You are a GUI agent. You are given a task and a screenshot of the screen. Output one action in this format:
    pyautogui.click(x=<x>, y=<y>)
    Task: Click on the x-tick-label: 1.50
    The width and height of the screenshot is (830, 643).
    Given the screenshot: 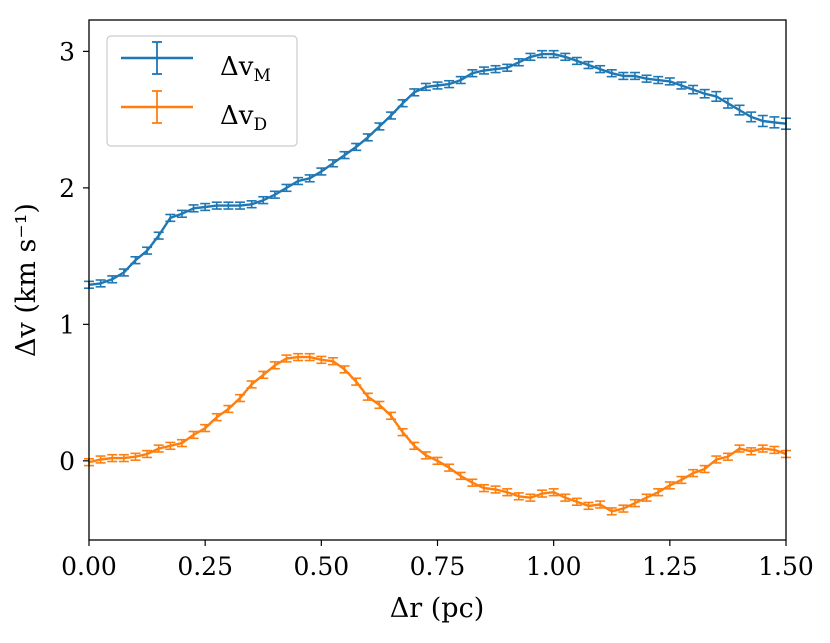 What is the action you would take?
    pyautogui.click(x=786, y=566)
    